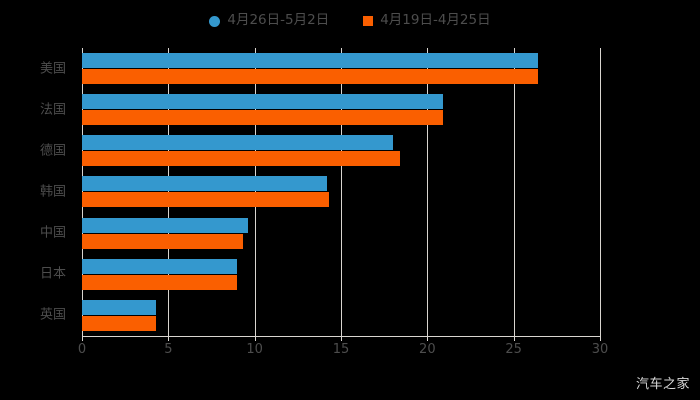 The height and width of the screenshot is (400, 700). What do you see at coordinates (52, 233) in the screenshot?
I see `y-axis-label: 中国` at bounding box center [52, 233].